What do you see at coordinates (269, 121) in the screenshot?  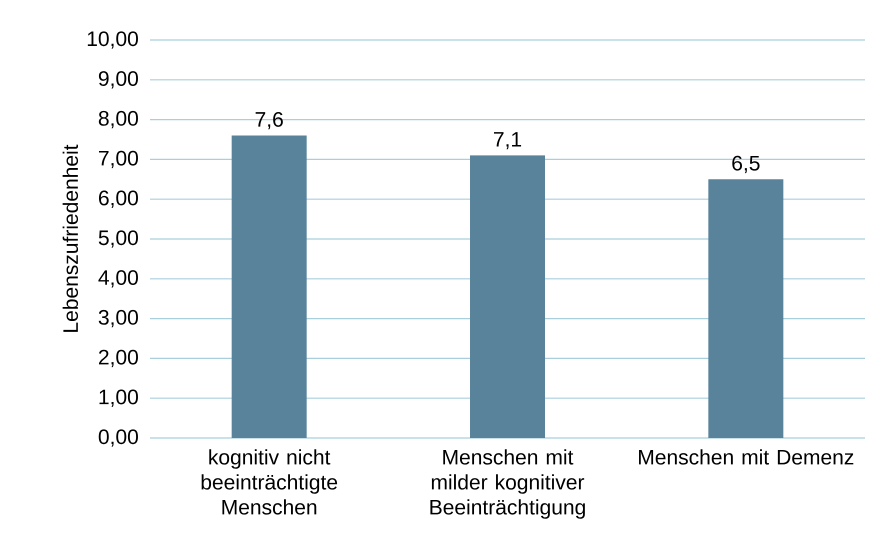 I see `data-label: 7,6` at bounding box center [269, 121].